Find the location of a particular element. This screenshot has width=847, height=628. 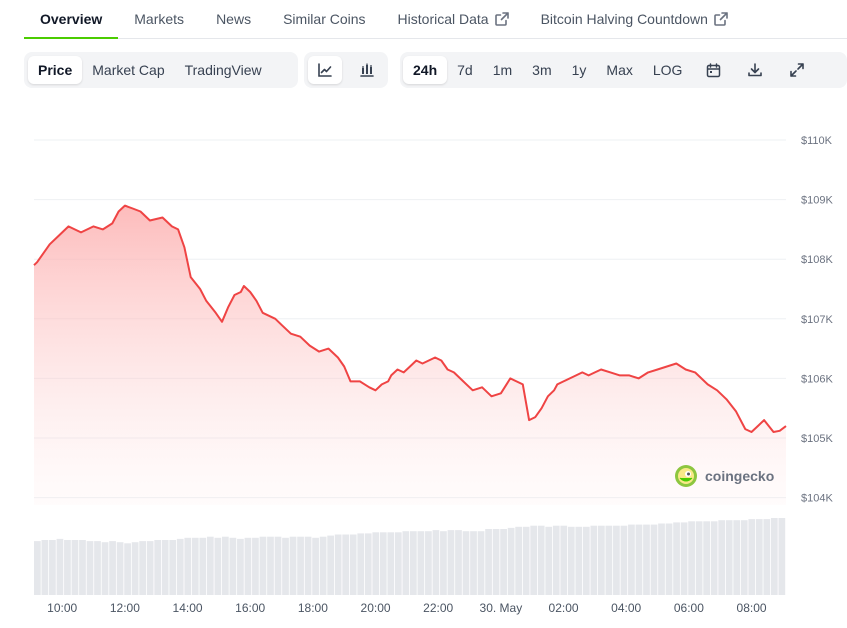

market-cap-button: Market Cap is located at coordinates (128, 70).